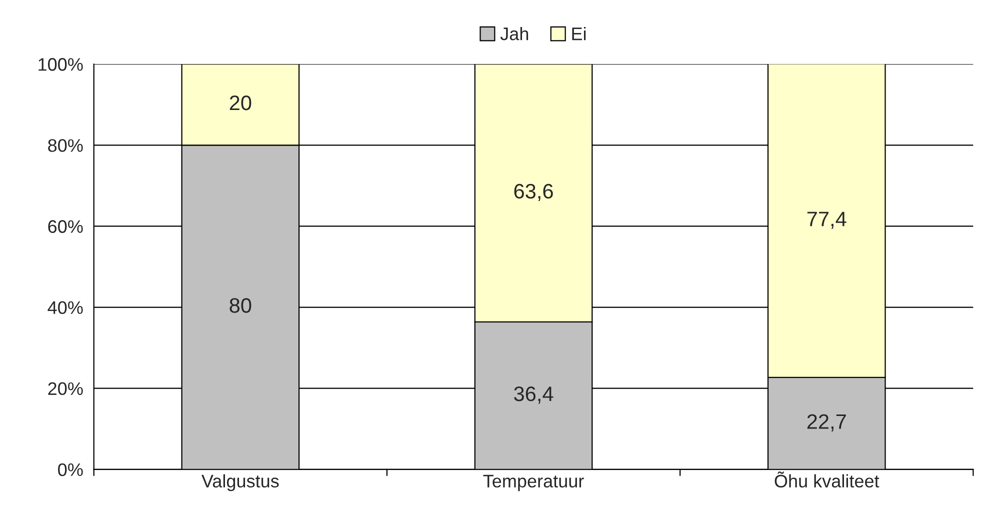  What do you see at coordinates (65, 389) in the screenshot?
I see `y-tick-label: 20%` at bounding box center [65, 389].